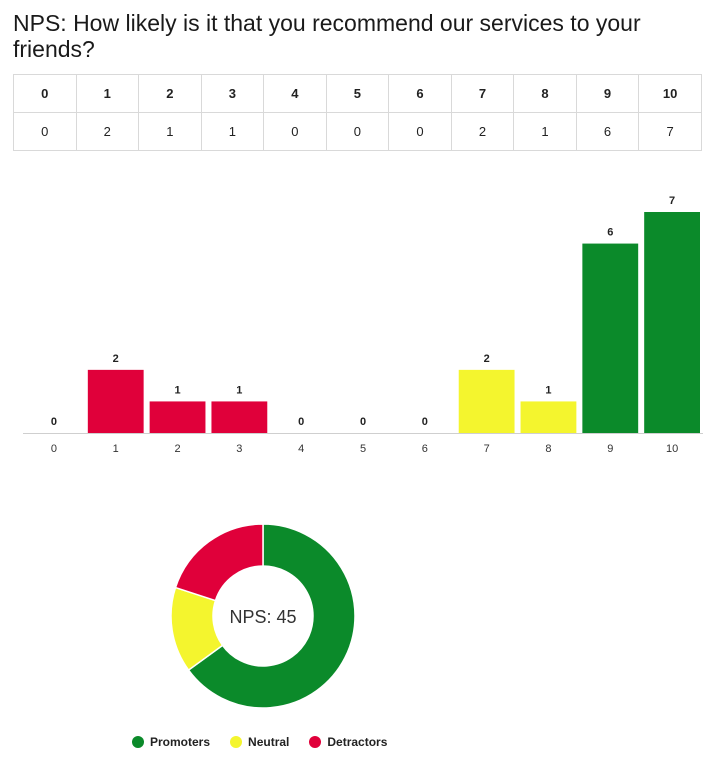 This screenshot has width=716, height=766. What do you see at coordinates (170, 93) in the screenshot?
I see `table-header-cell: 2` at bounding box center [170, 93].